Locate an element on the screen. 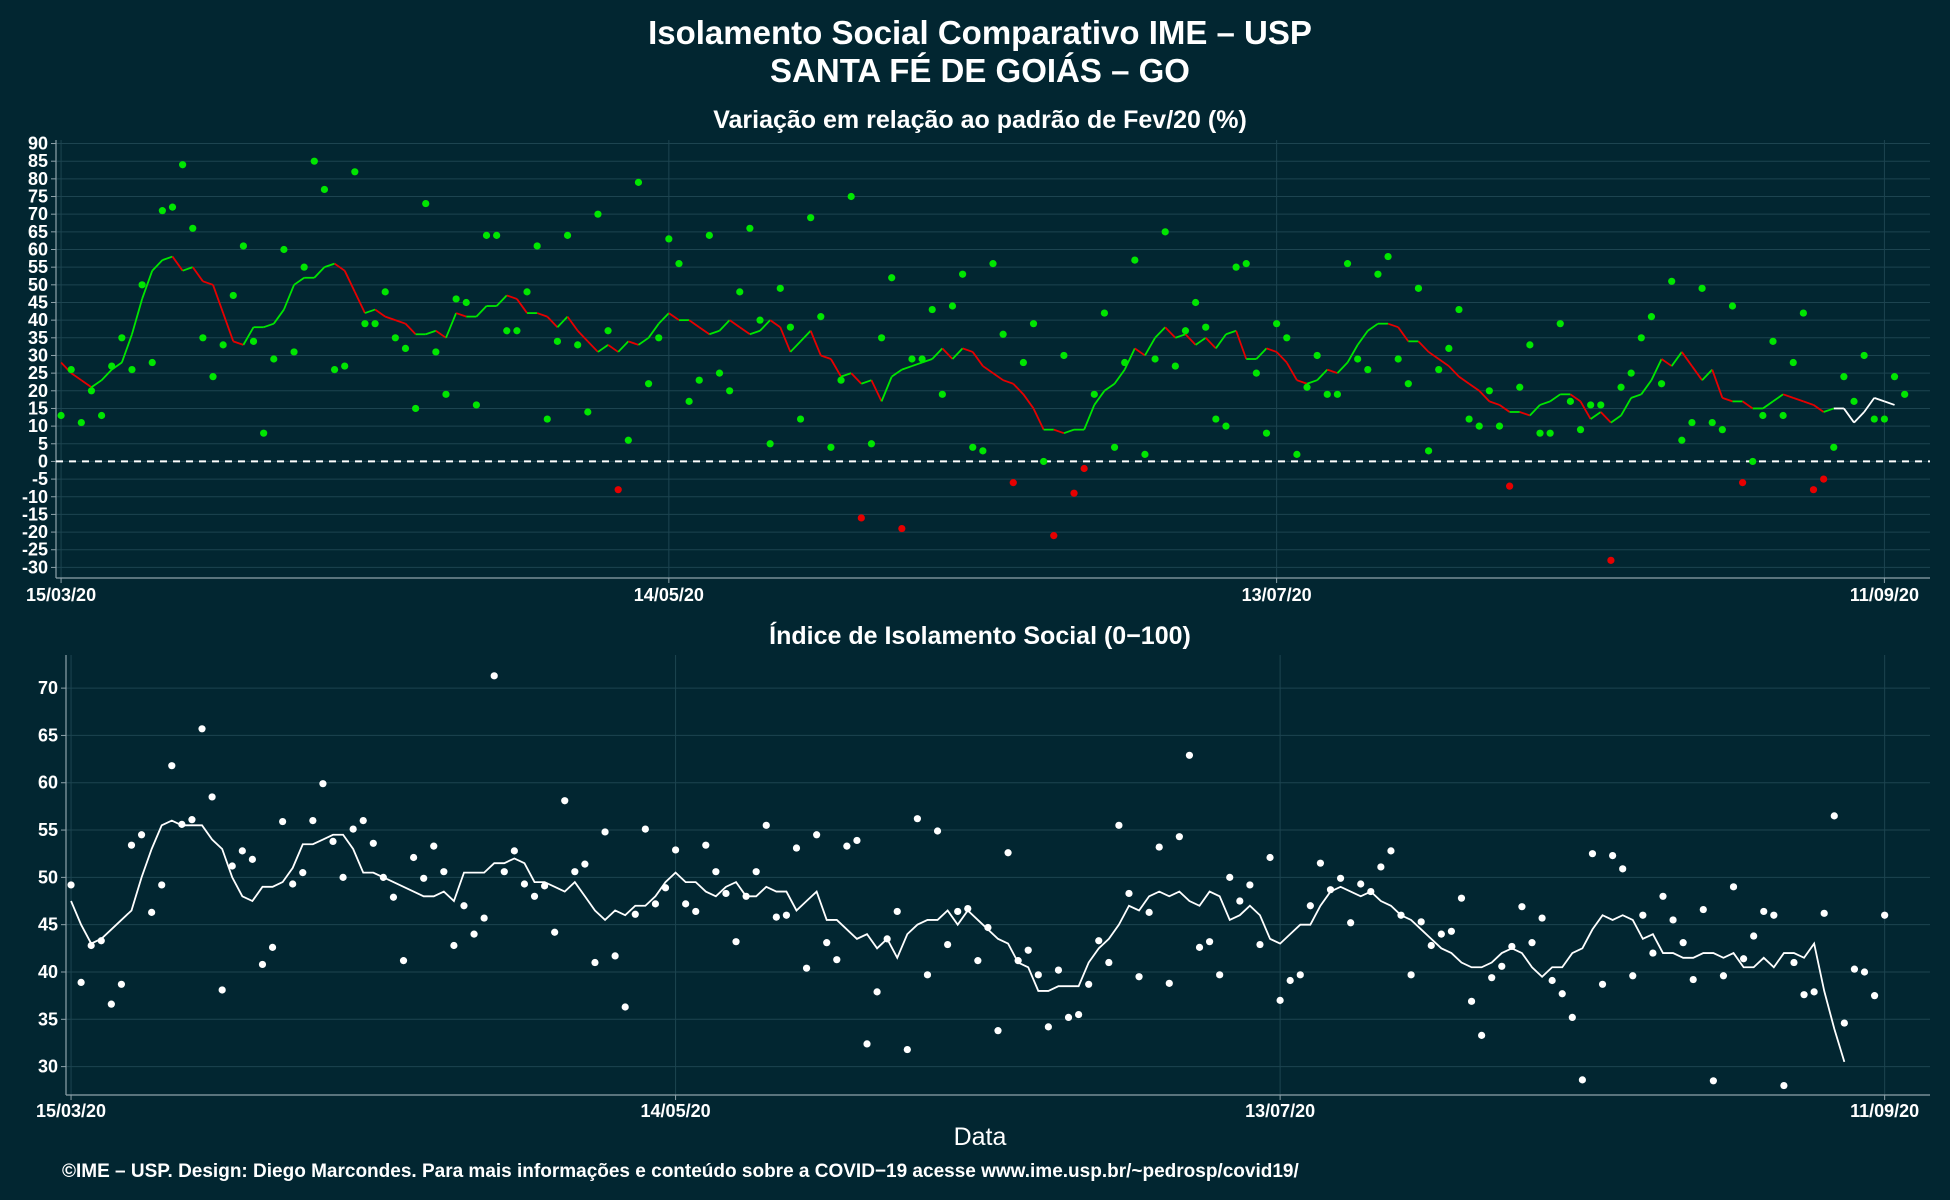  y-tick-label: 85 is located at coordinates (38, 161).